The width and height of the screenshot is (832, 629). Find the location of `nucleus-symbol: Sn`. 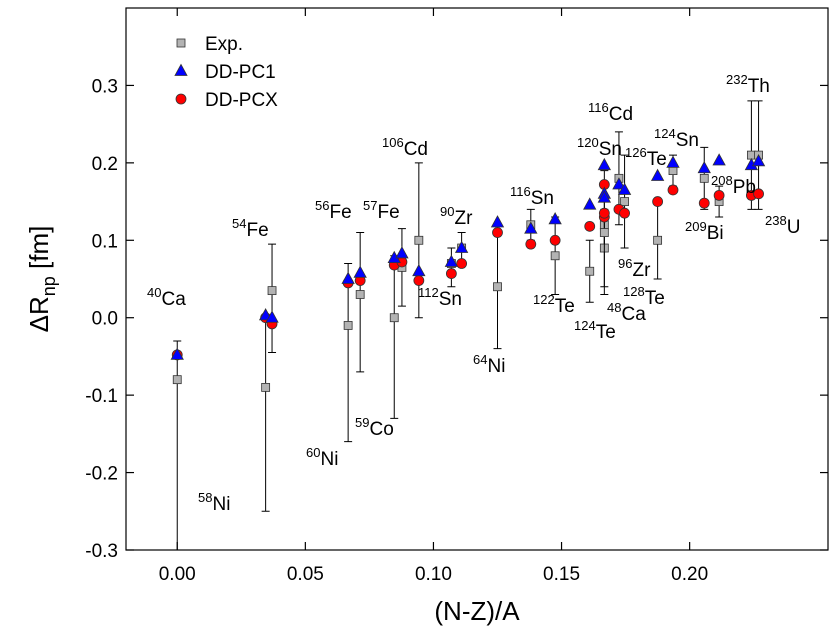

nucleus-symbol: Sn is located at coordinates (542, 198).